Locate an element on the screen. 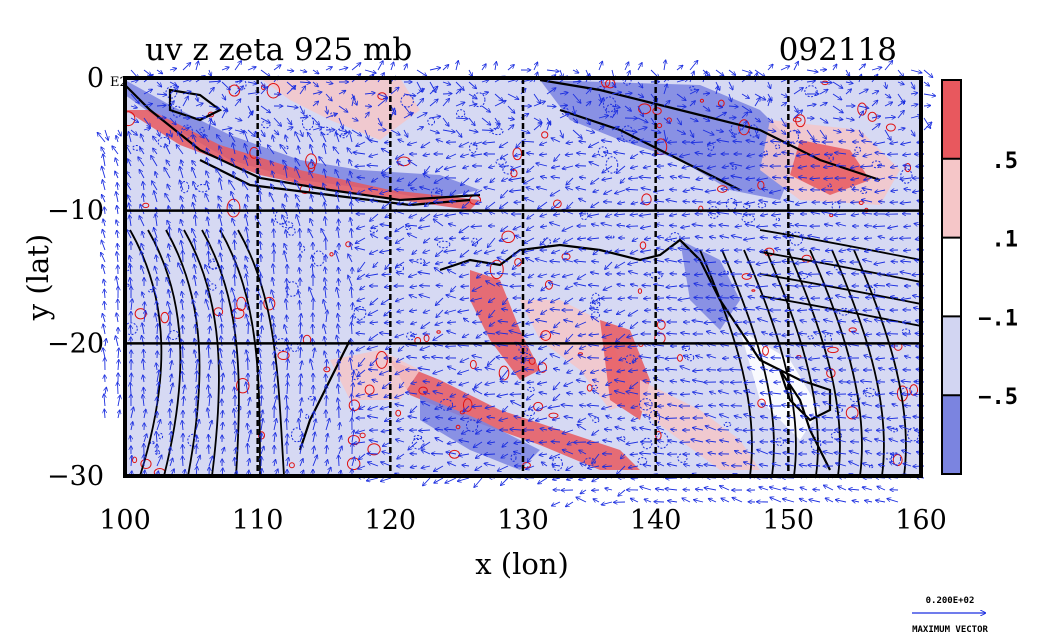 The height and width of the screenshot is (637, 1056). y-axis-ticks: 0 −10 −20 −30 is located at coordinates (75, 277).